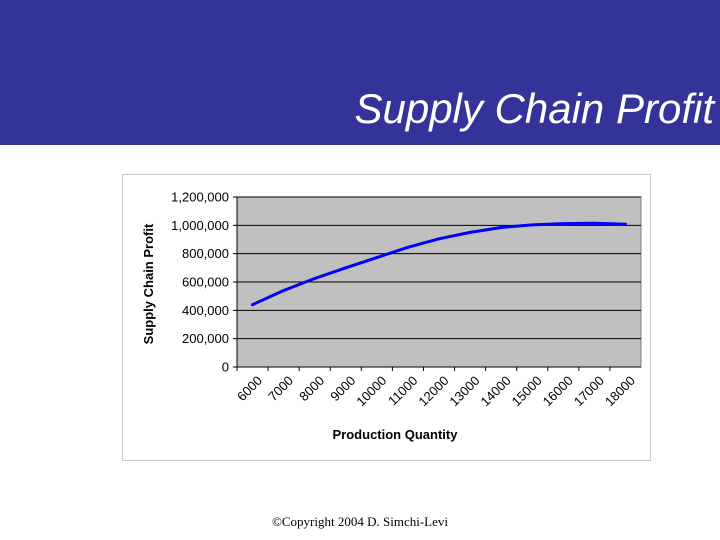 This screenshot has width=720, height=540. What do you see at coordinates (148, 283) in the screenshot?
I see `y-axis-title: Supply Chain Profit` at bounding box center [148, 283].